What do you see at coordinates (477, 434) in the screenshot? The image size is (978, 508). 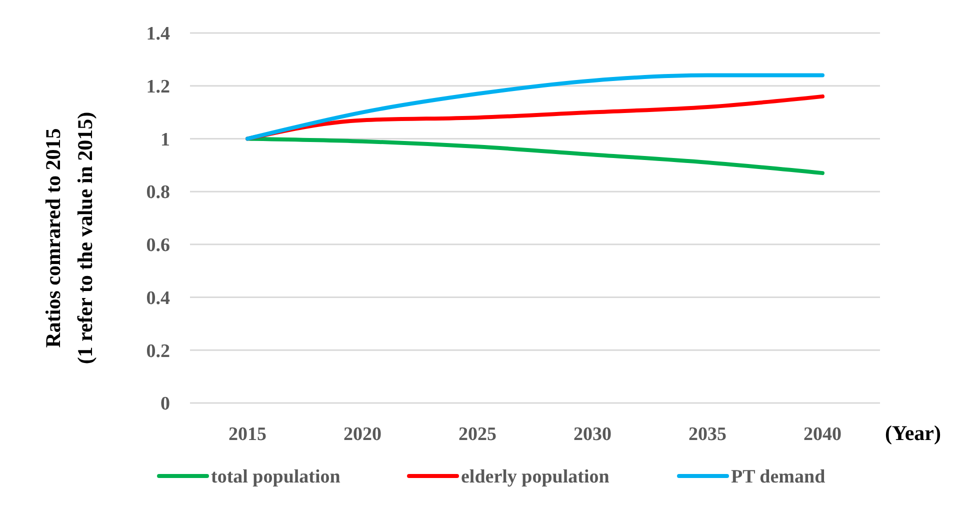 I see `x-tick-label: 2025` at bounding box center [477, 434].